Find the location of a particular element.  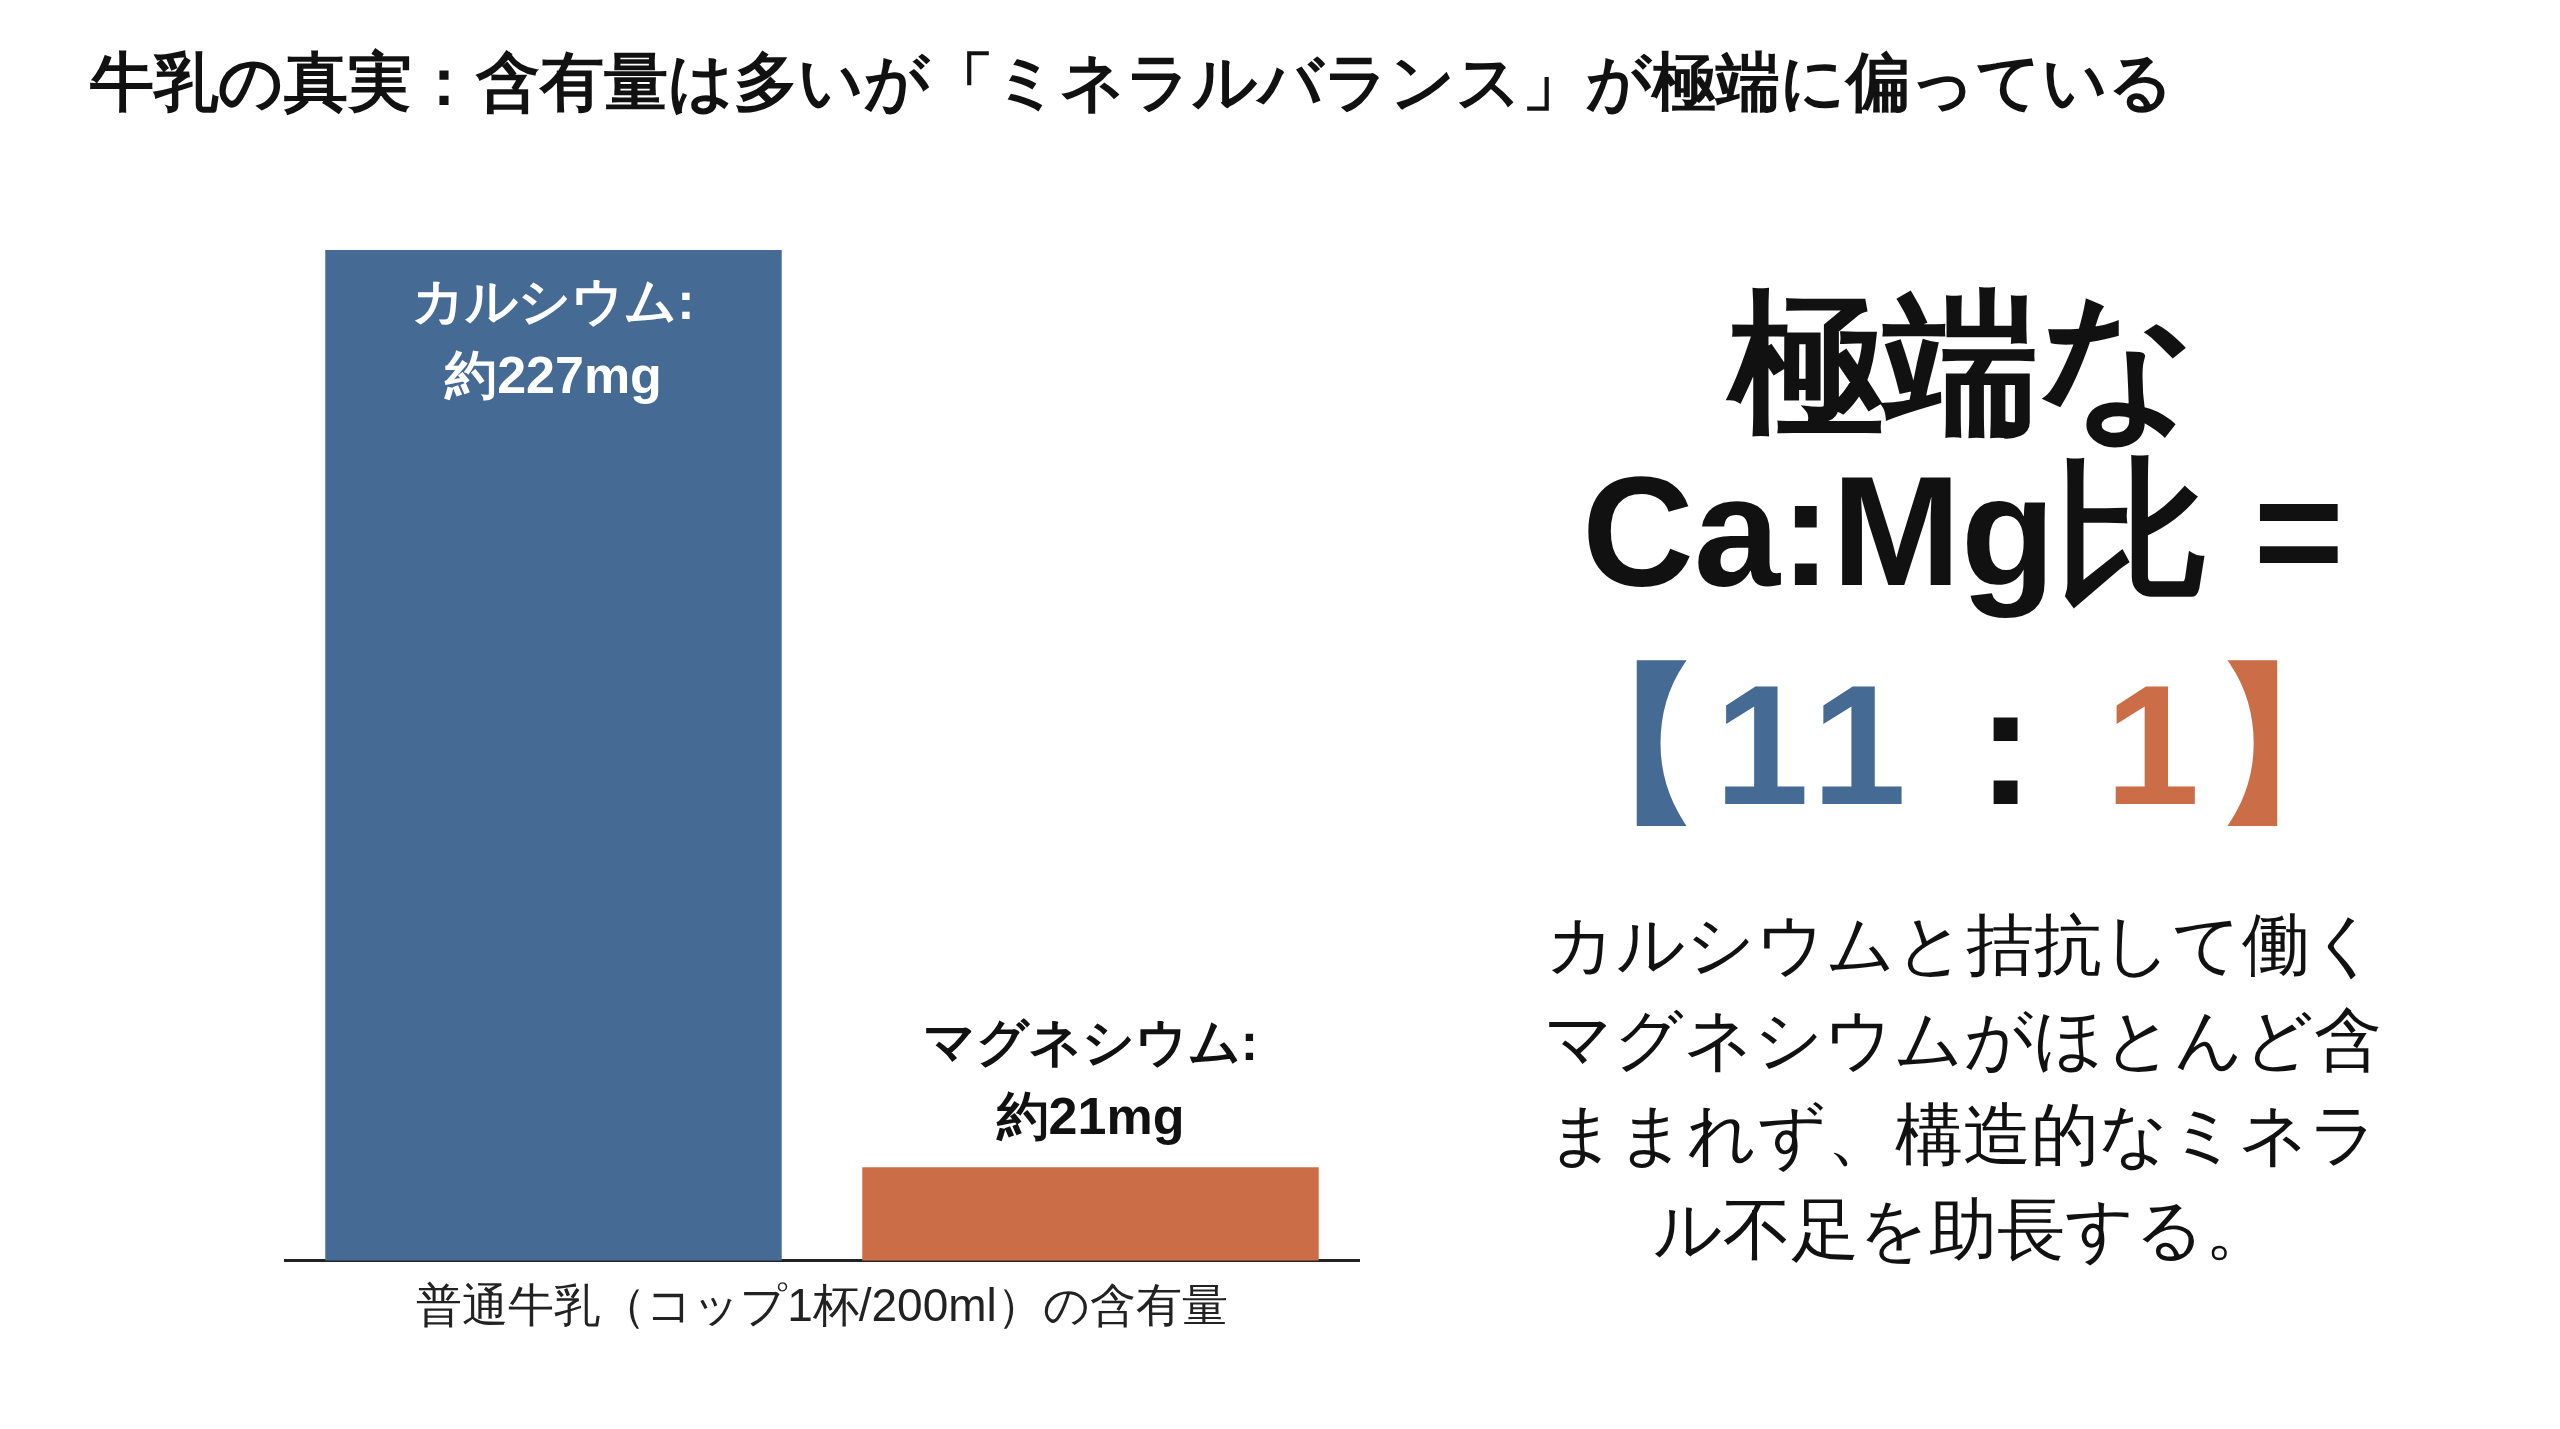

text: 極端な Ca:Mg比 = is located at coordinates (1963, 447).